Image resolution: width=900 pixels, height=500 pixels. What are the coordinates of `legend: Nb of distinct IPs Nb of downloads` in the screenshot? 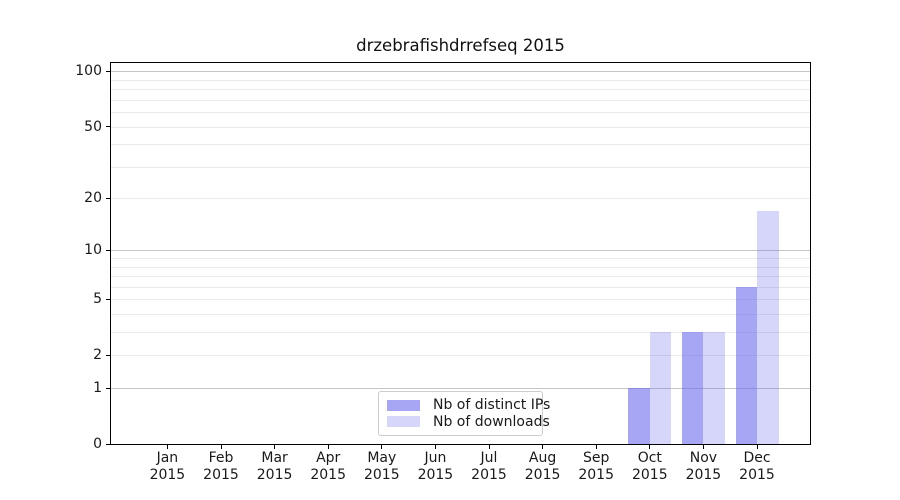 It's located at (464, 413).